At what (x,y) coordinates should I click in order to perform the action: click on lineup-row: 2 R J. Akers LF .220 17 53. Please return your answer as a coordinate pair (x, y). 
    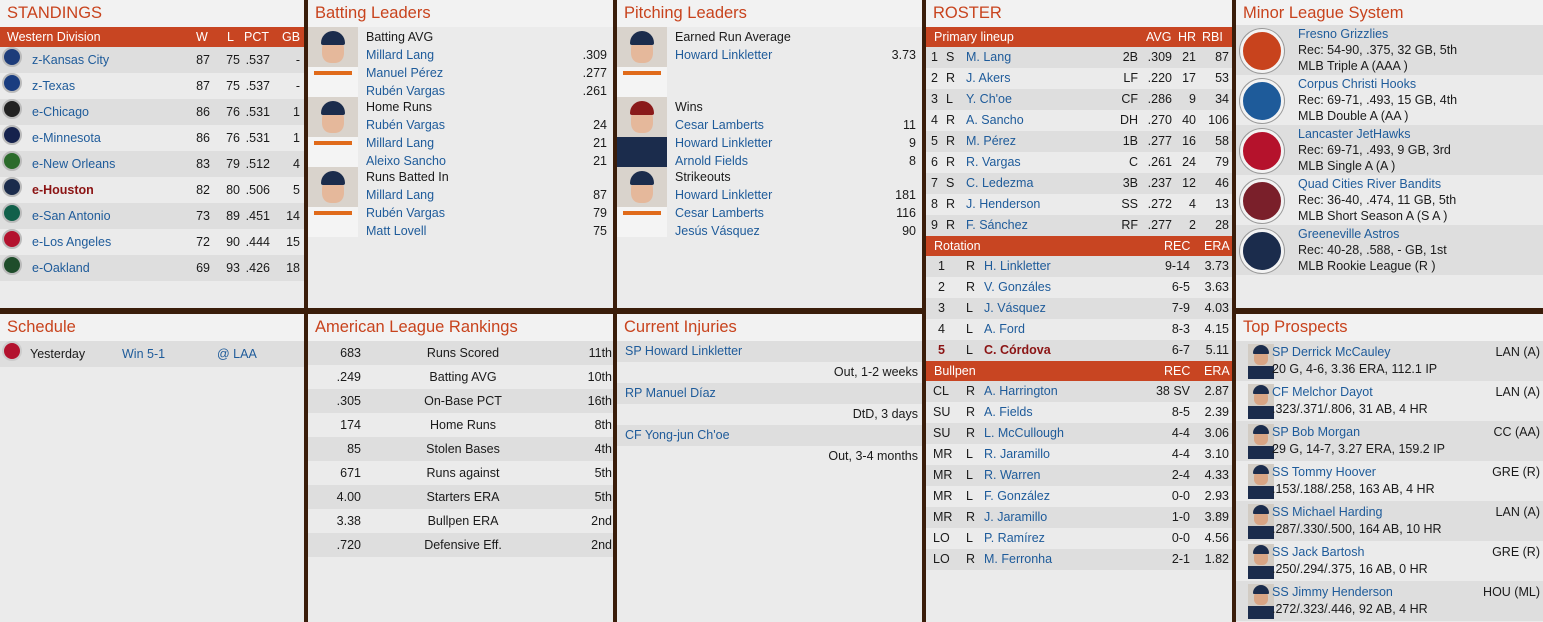
    Looking at the image, I should click on (1079, 78).